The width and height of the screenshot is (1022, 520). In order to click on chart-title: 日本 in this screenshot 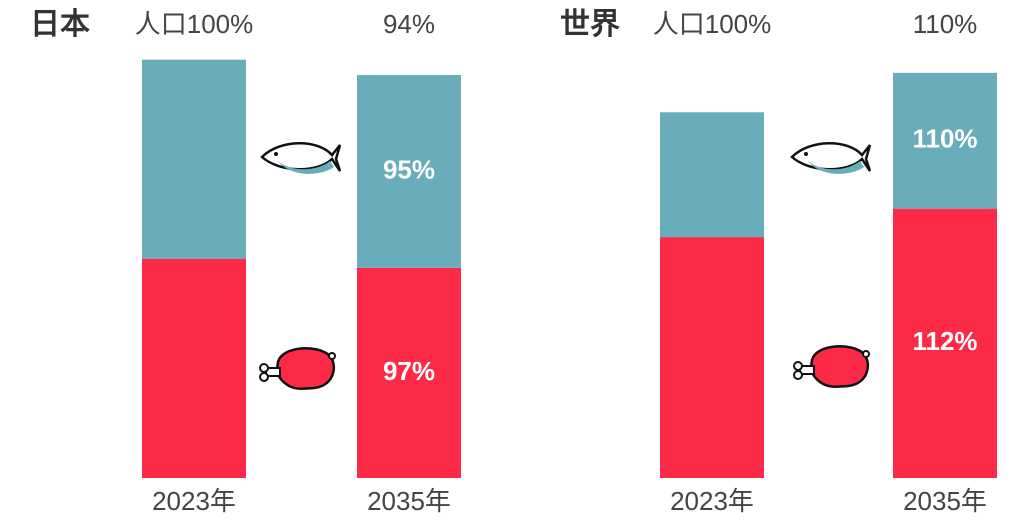, I will do `click(60, 24)`.